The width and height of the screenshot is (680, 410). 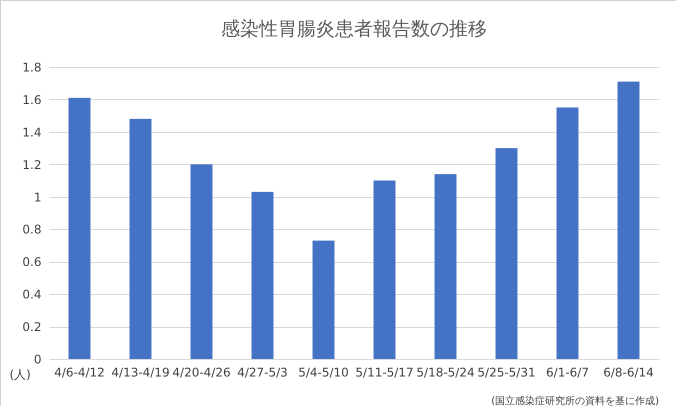 I want to click on y-tick-label: 1.8, so click(x=32, y=67).